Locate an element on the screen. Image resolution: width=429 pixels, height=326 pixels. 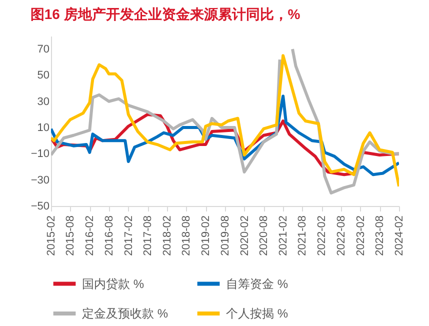
x-tick-label: 2016-08 is located at coordinates (109, 236).